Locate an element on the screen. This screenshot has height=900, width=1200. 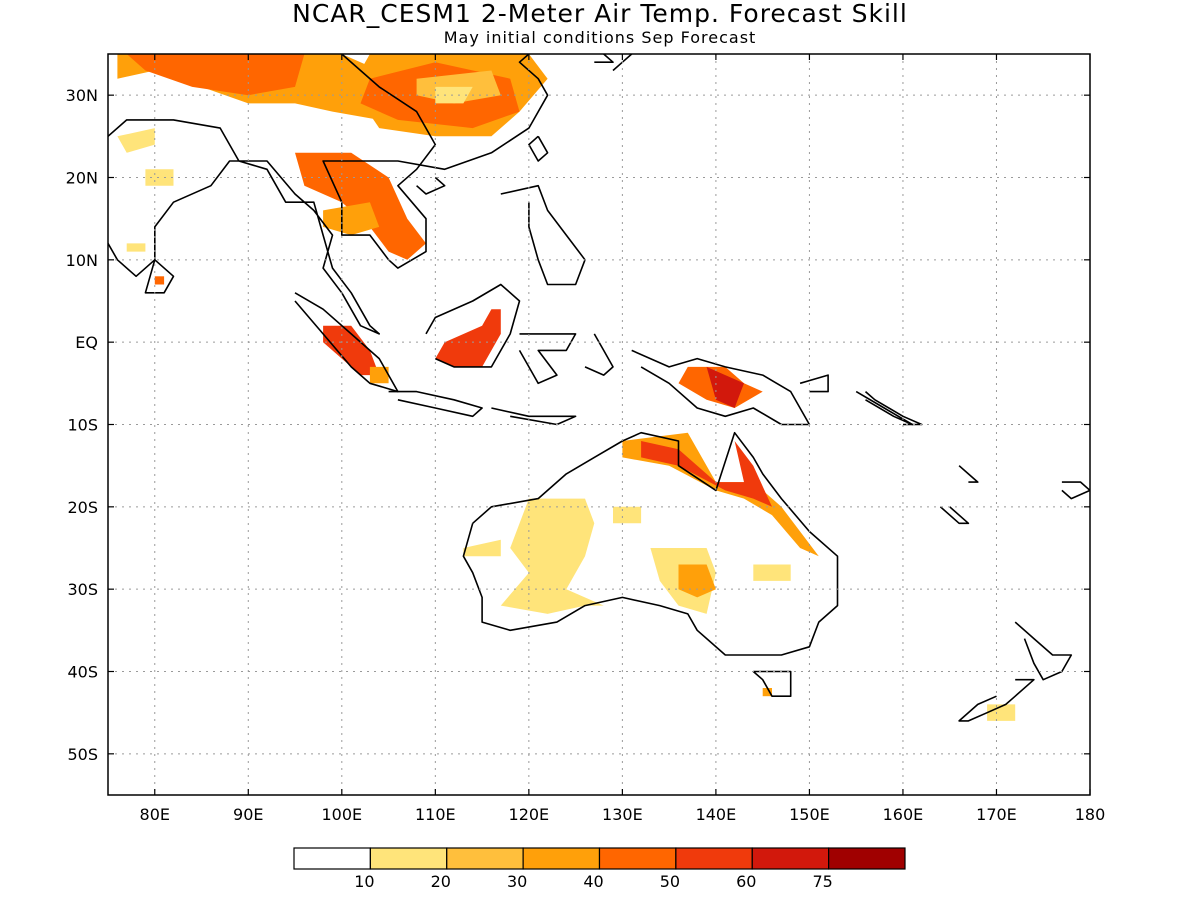
colorbar: 10 20 30 40 50 60 75 is located at coordinates (599, 869).